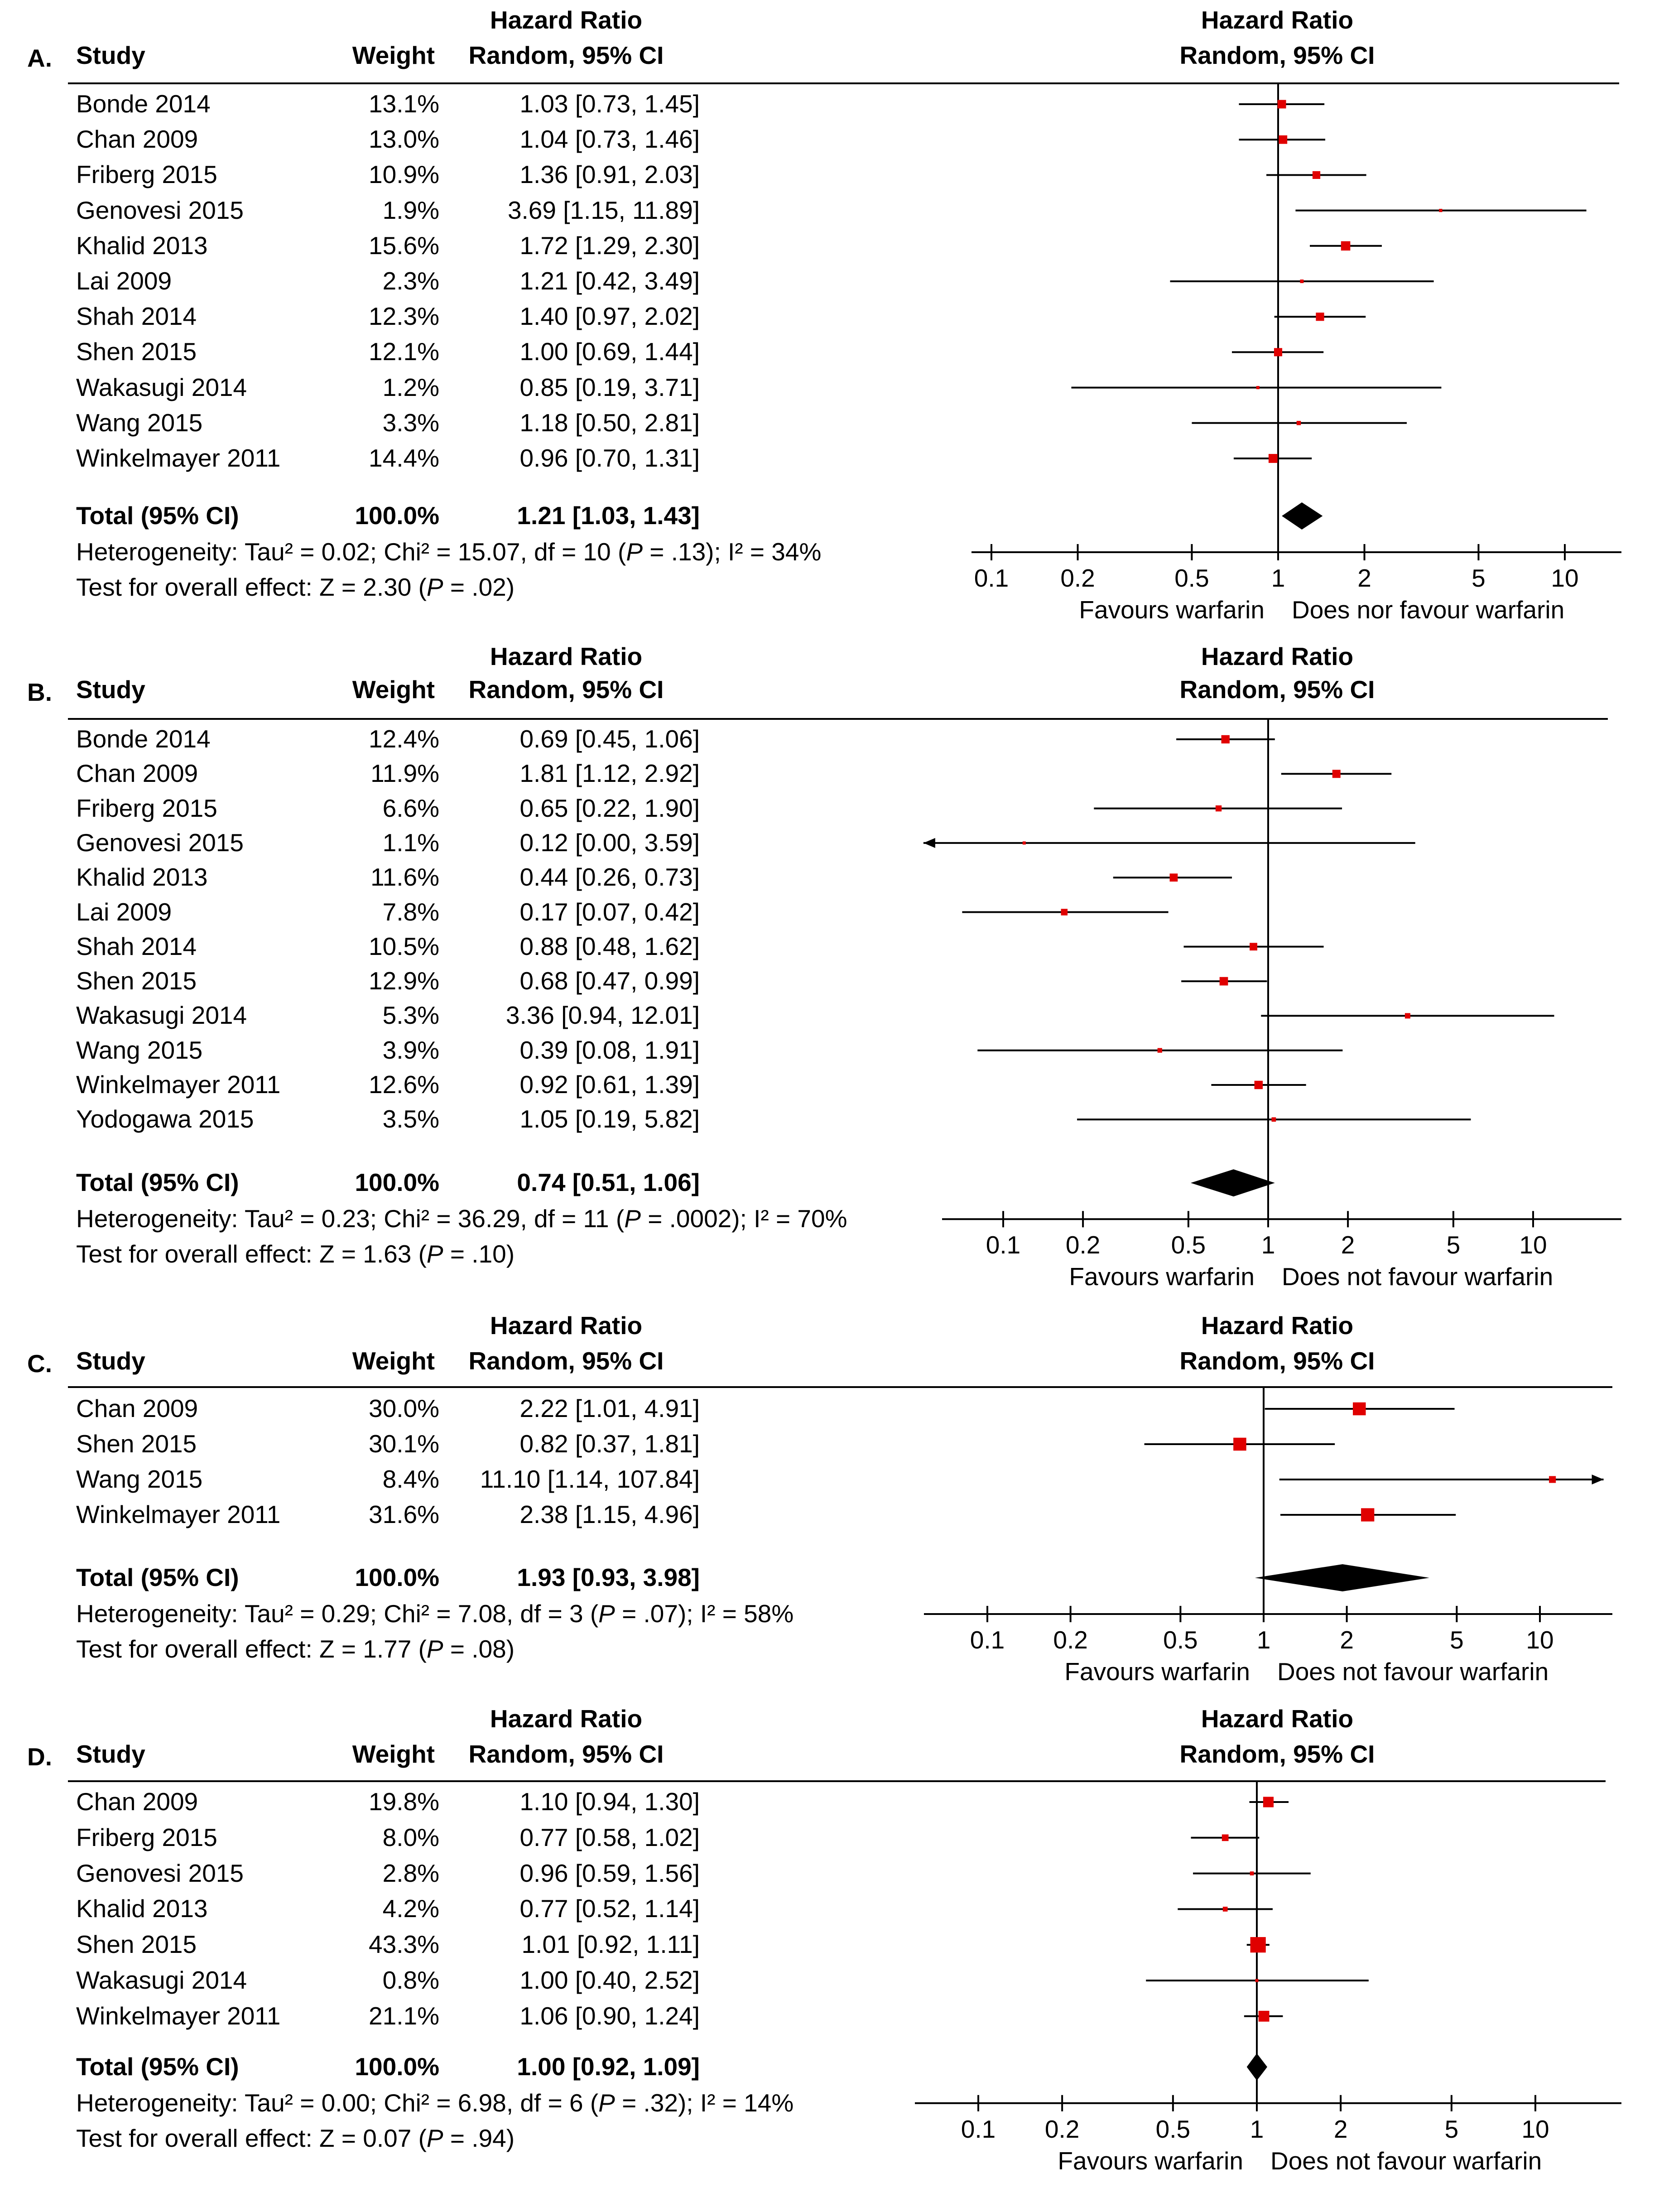 This screenshot has height=2212, width=1664. Describe the element at coordinates (404, 1084) in the screenshot. I see `study-weight: 12.6%` at that location.